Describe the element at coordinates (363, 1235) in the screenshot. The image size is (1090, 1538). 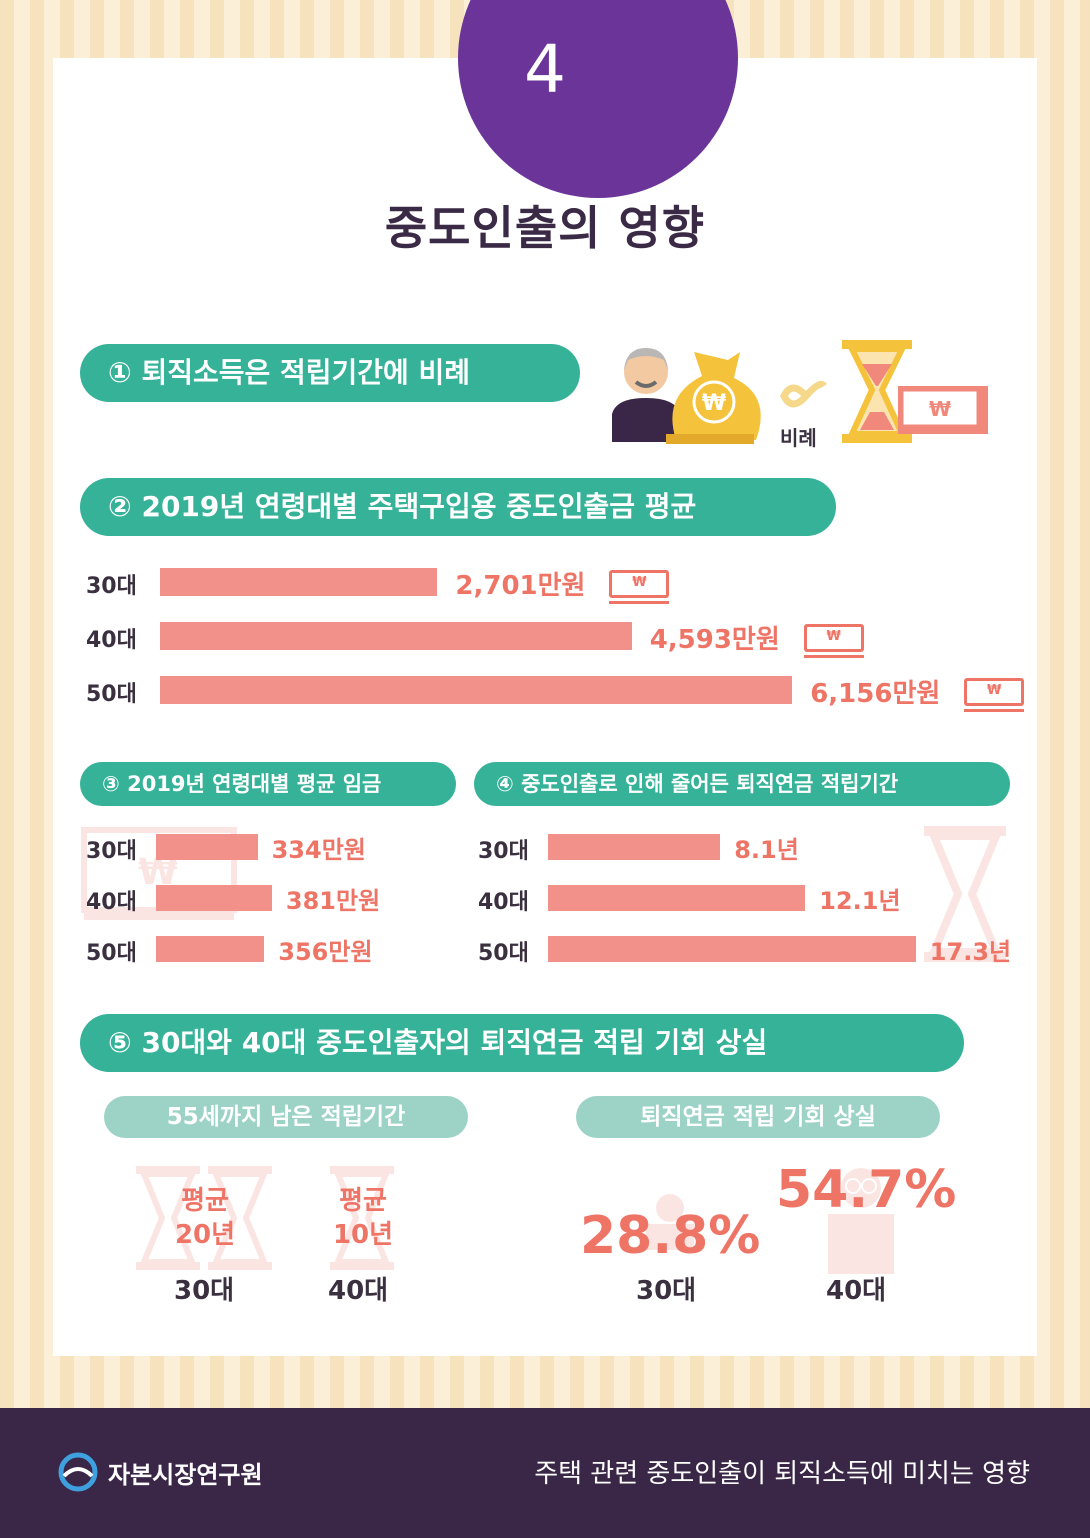
I see `remaining-40s-line2: 10년` at that location.